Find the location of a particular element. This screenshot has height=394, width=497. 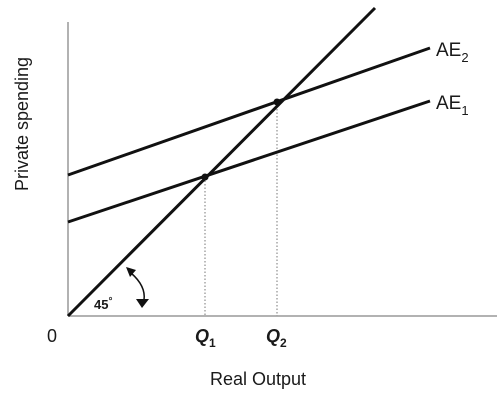

x-axis-label: Real Output is located at coordinates (258, 379).